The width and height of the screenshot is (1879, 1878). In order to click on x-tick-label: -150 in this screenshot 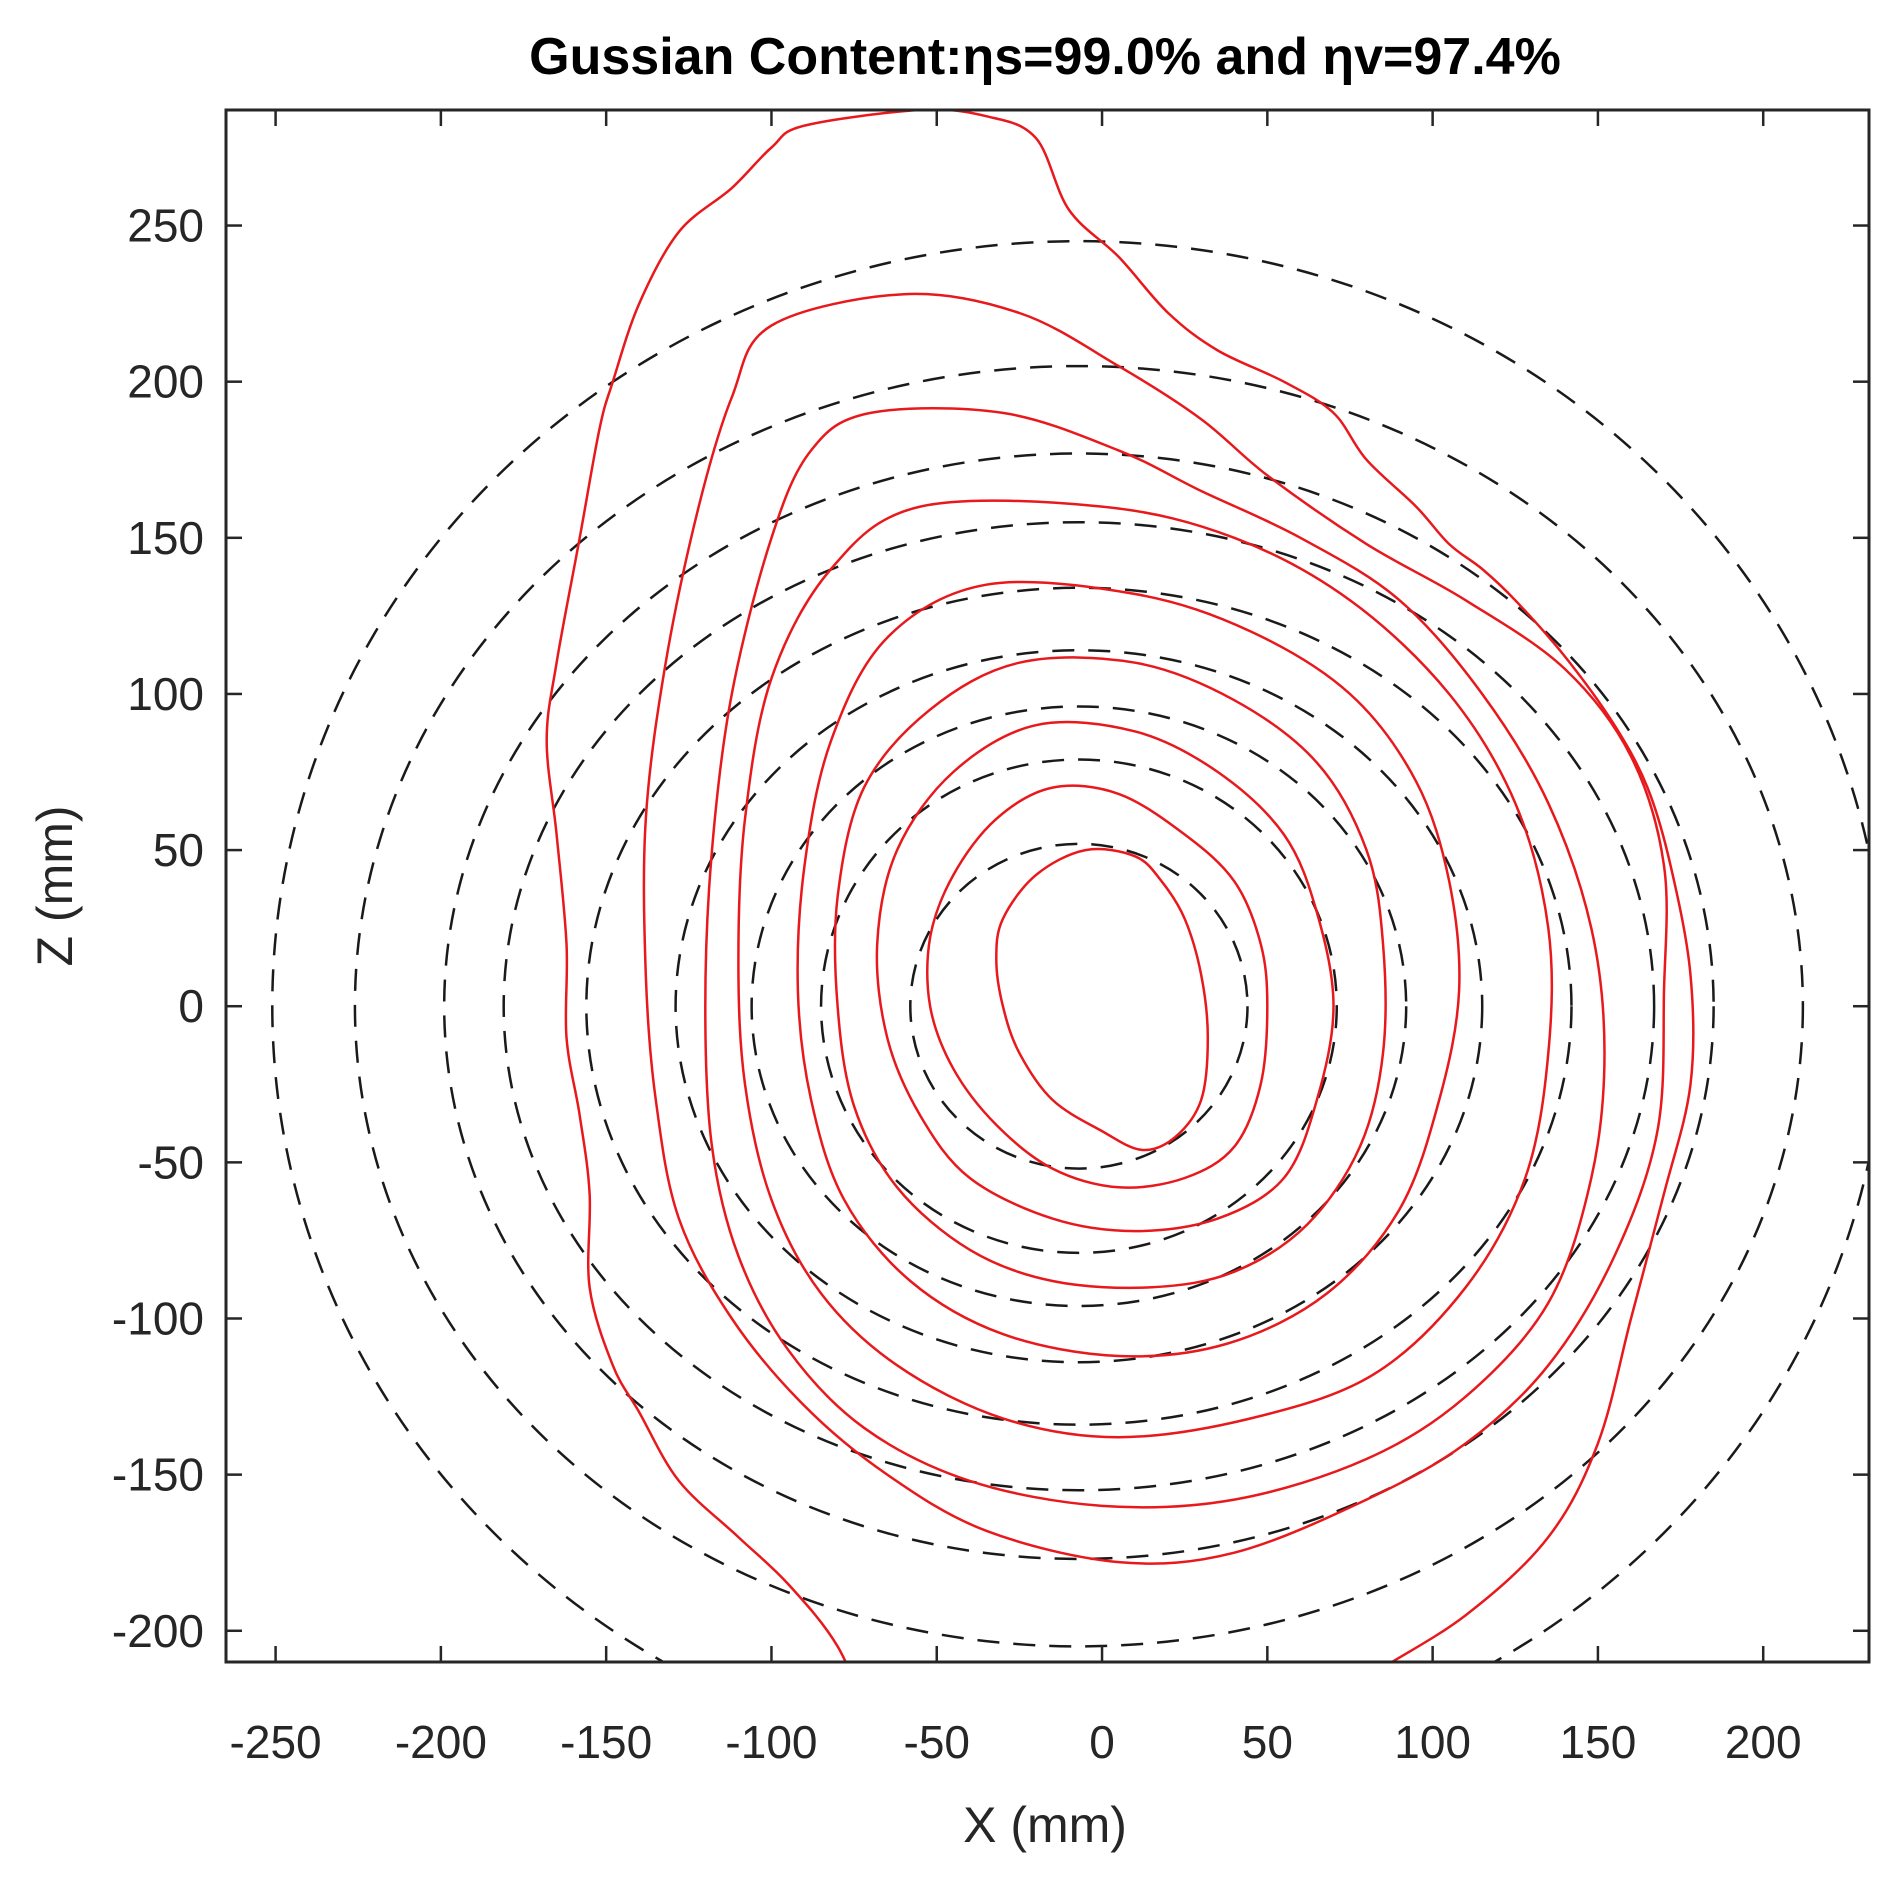, I will do `click(606, 1742)`.